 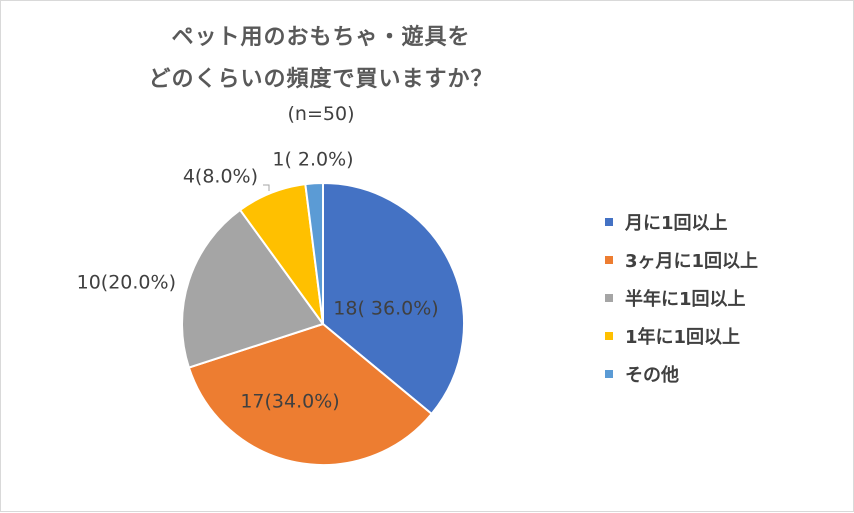 What do you see at coordinates (681, 374) in the screenshot?
I see `legend-item-5: その他` at bounding box center [681, 374].